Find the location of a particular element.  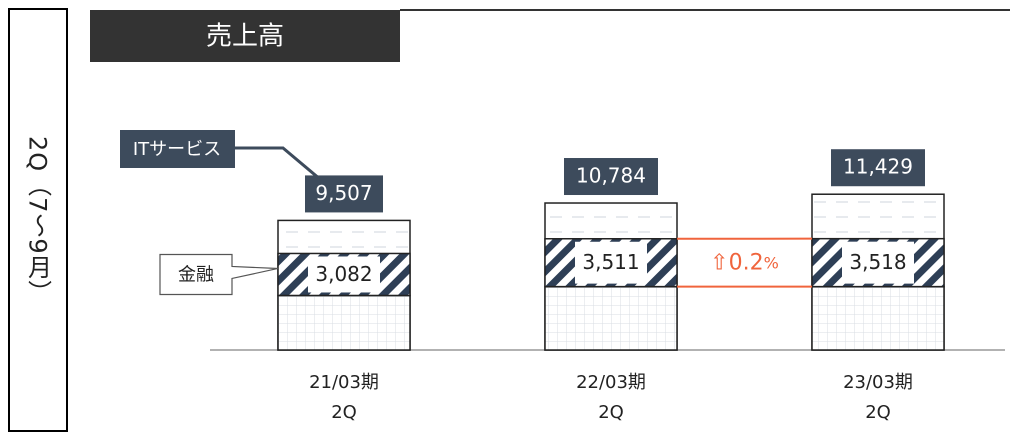

finance-callout is located at coordinates (219, 274).